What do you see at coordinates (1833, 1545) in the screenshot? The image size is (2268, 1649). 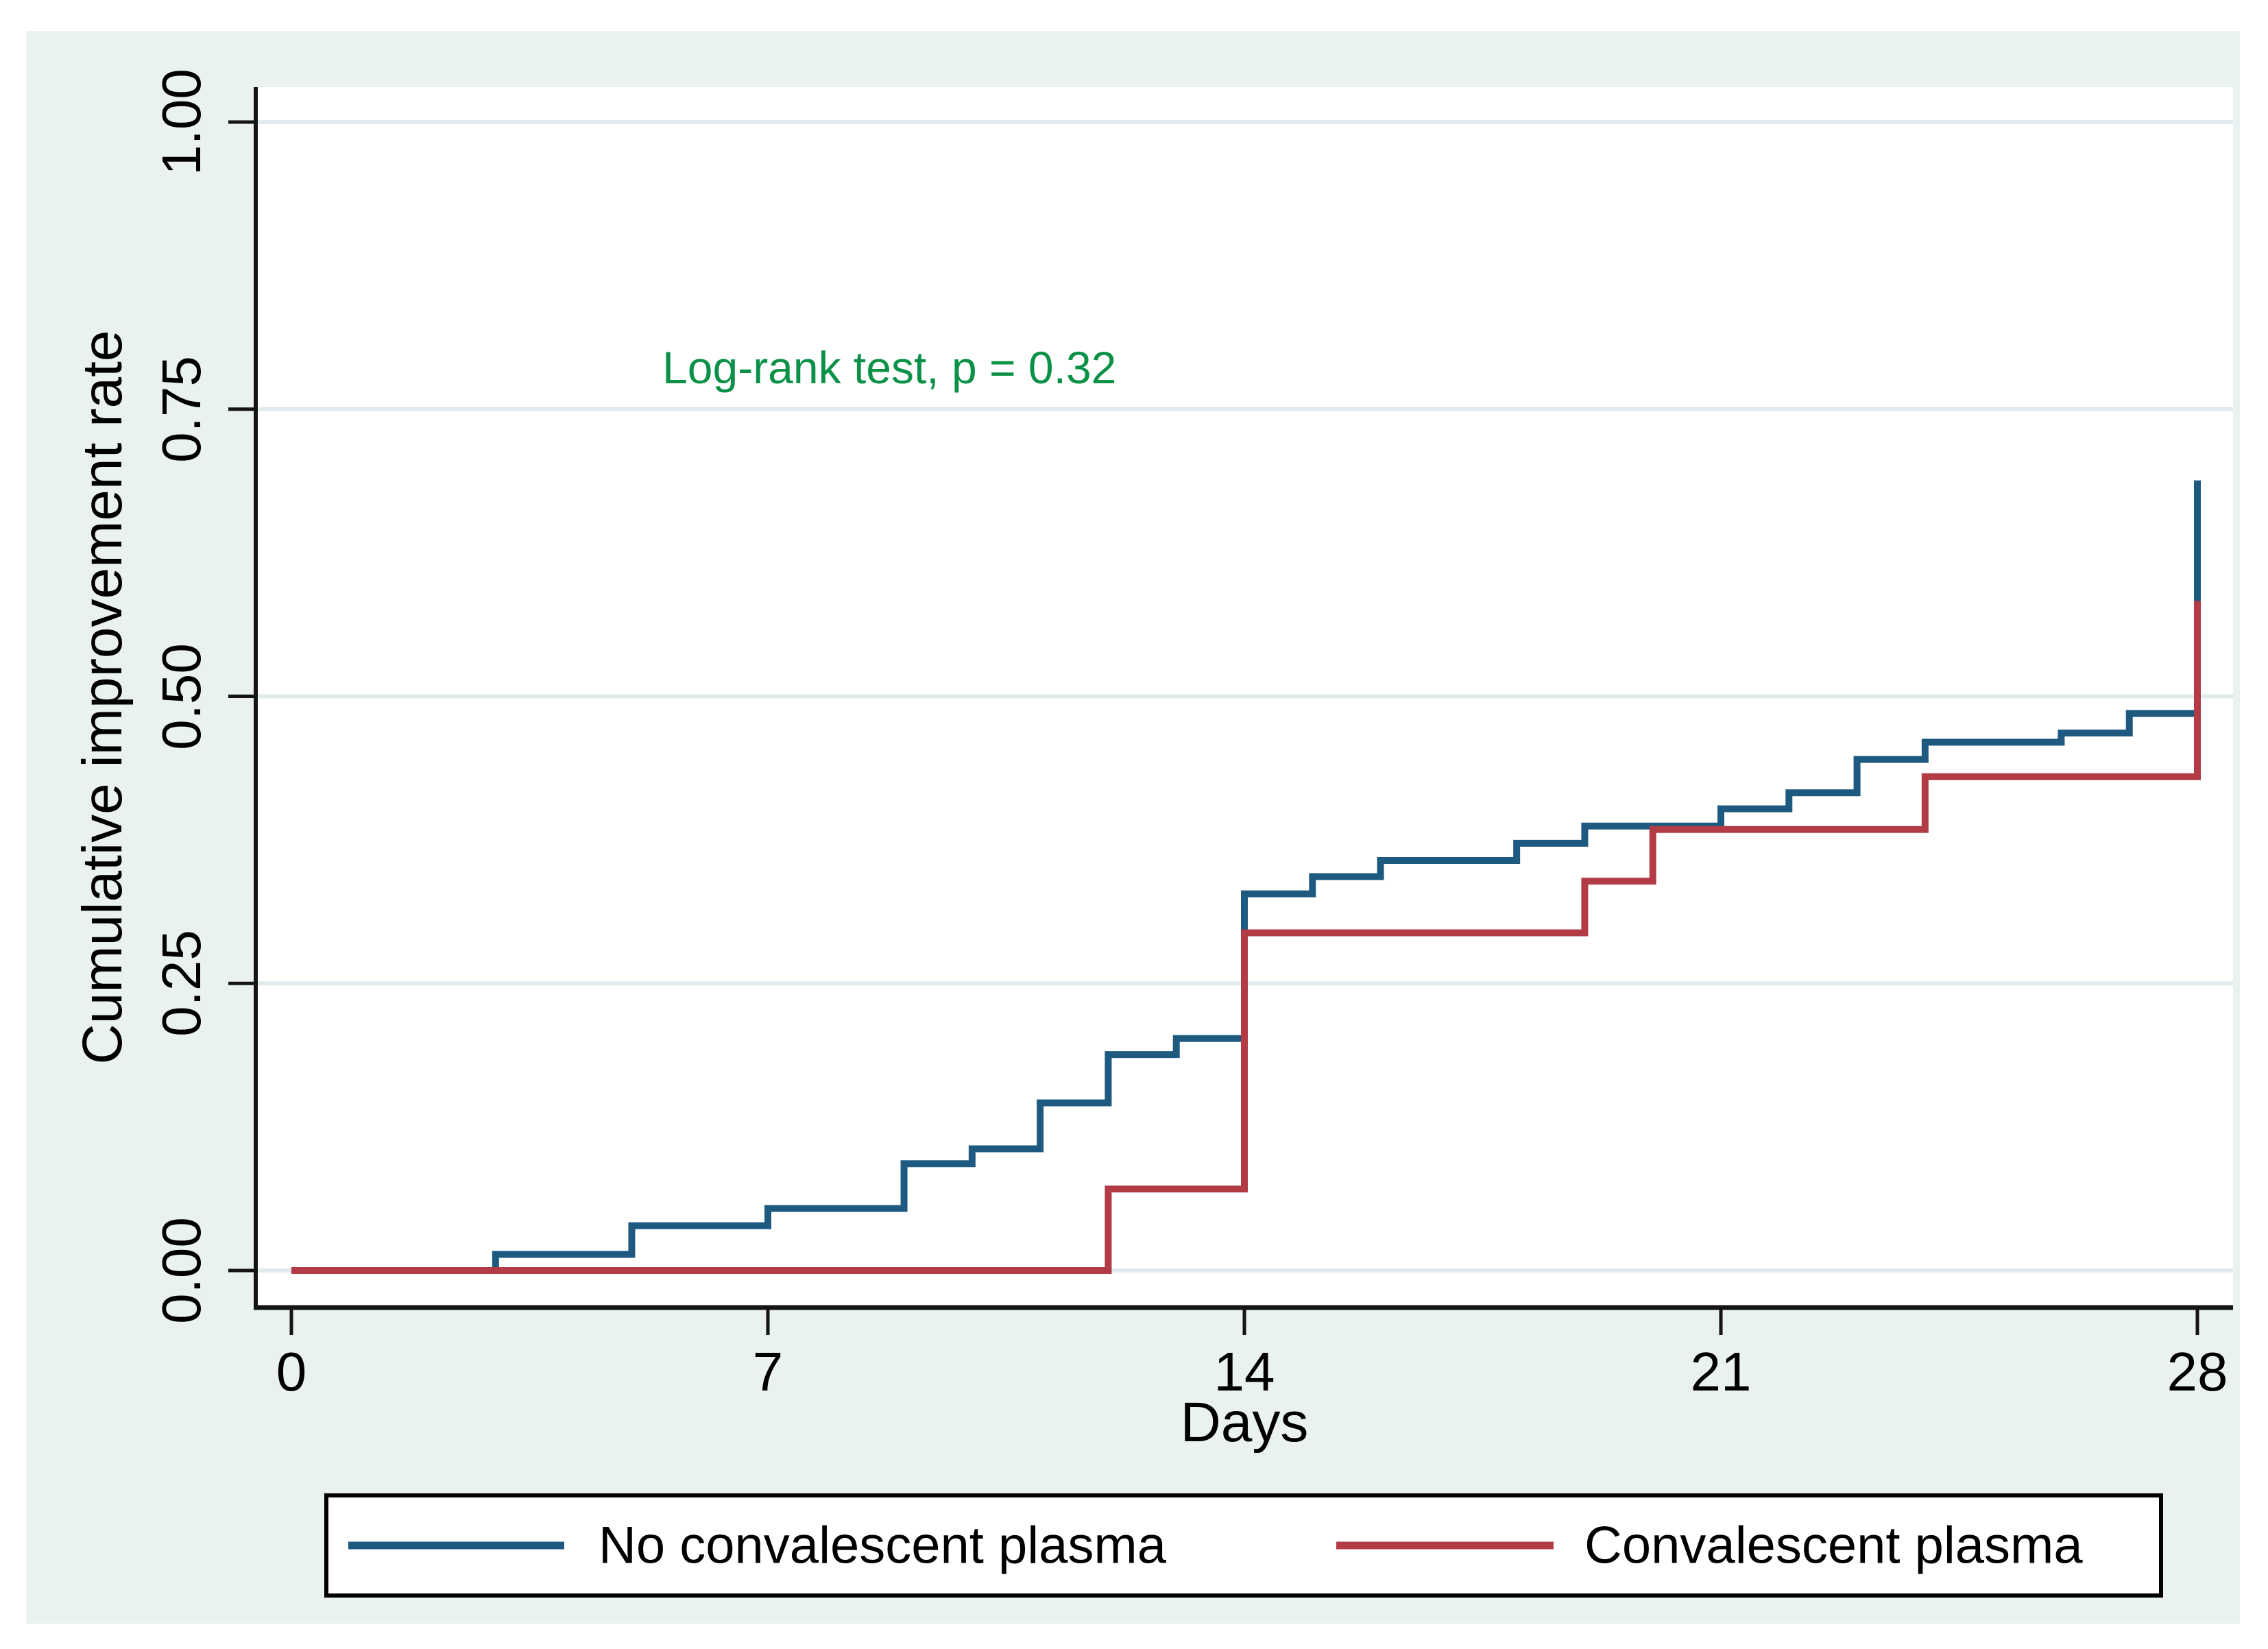 I see `legend-label-convalescent-plasma: Convalescent plasma` at bounding box center [1833, 1545].